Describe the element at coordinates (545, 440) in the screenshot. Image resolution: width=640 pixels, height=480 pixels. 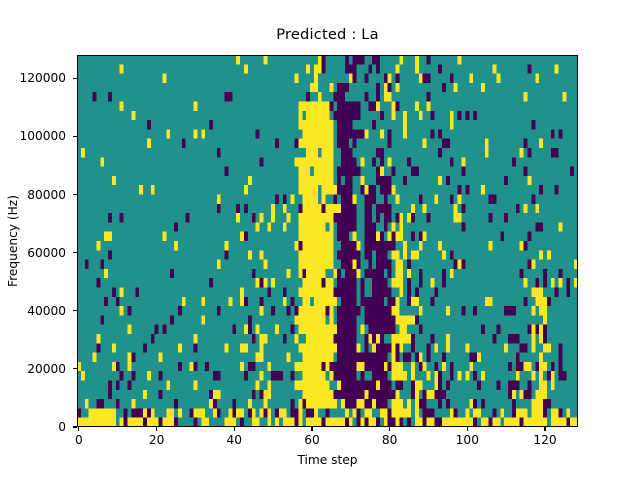
I see `x-tick-label: 120` at that location.